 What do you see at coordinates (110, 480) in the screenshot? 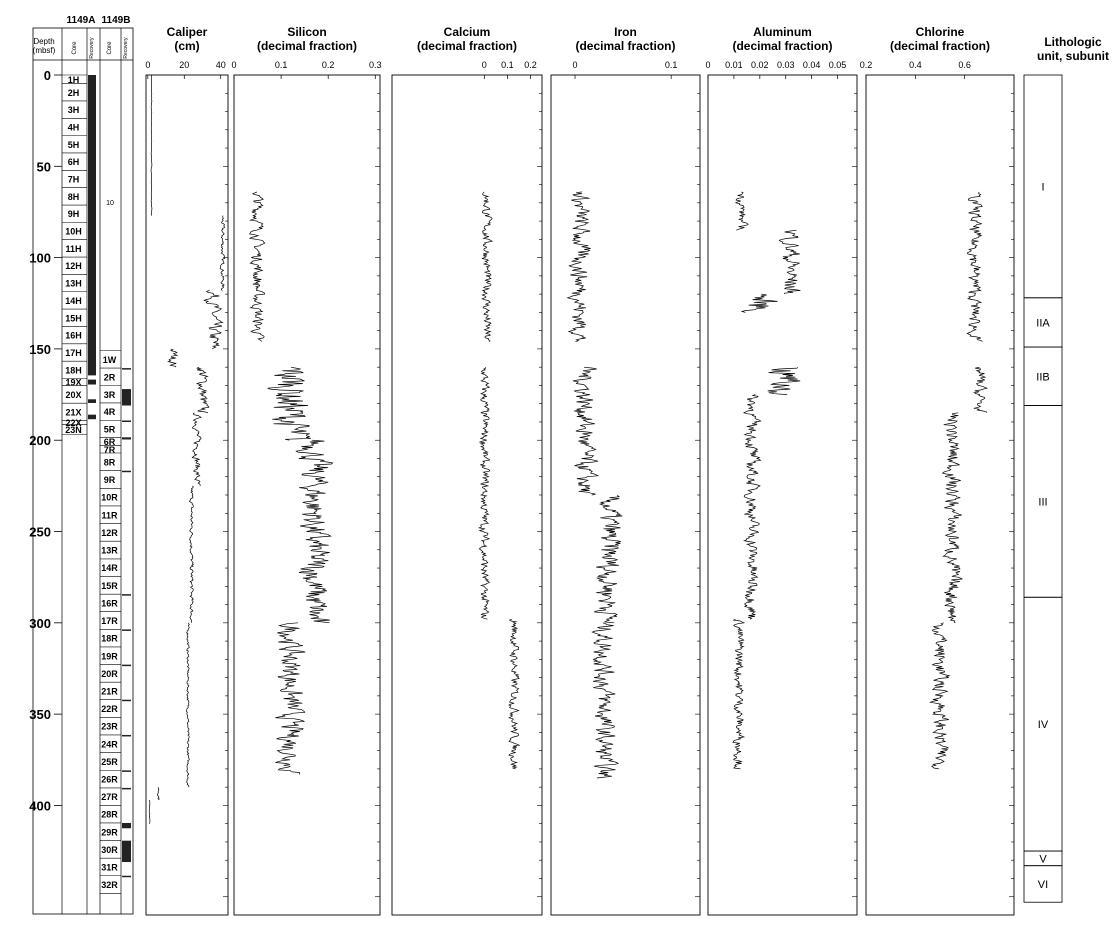
I see `hole-b-core-label: 9R` at bounding box center [110, 480].